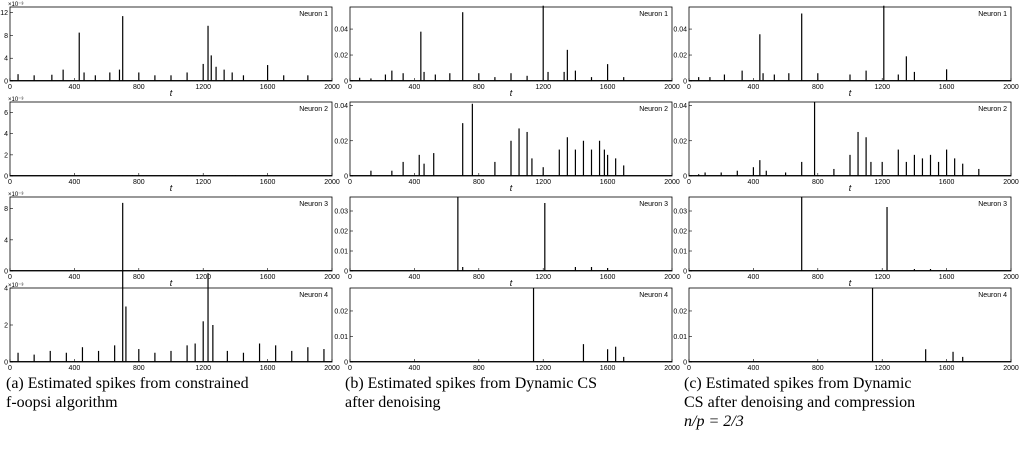  I want to click on panel-3-1: 0 0.02 0.04 0 400 800 1200 1600 2000 t Neuron 1, so click(846, 51).